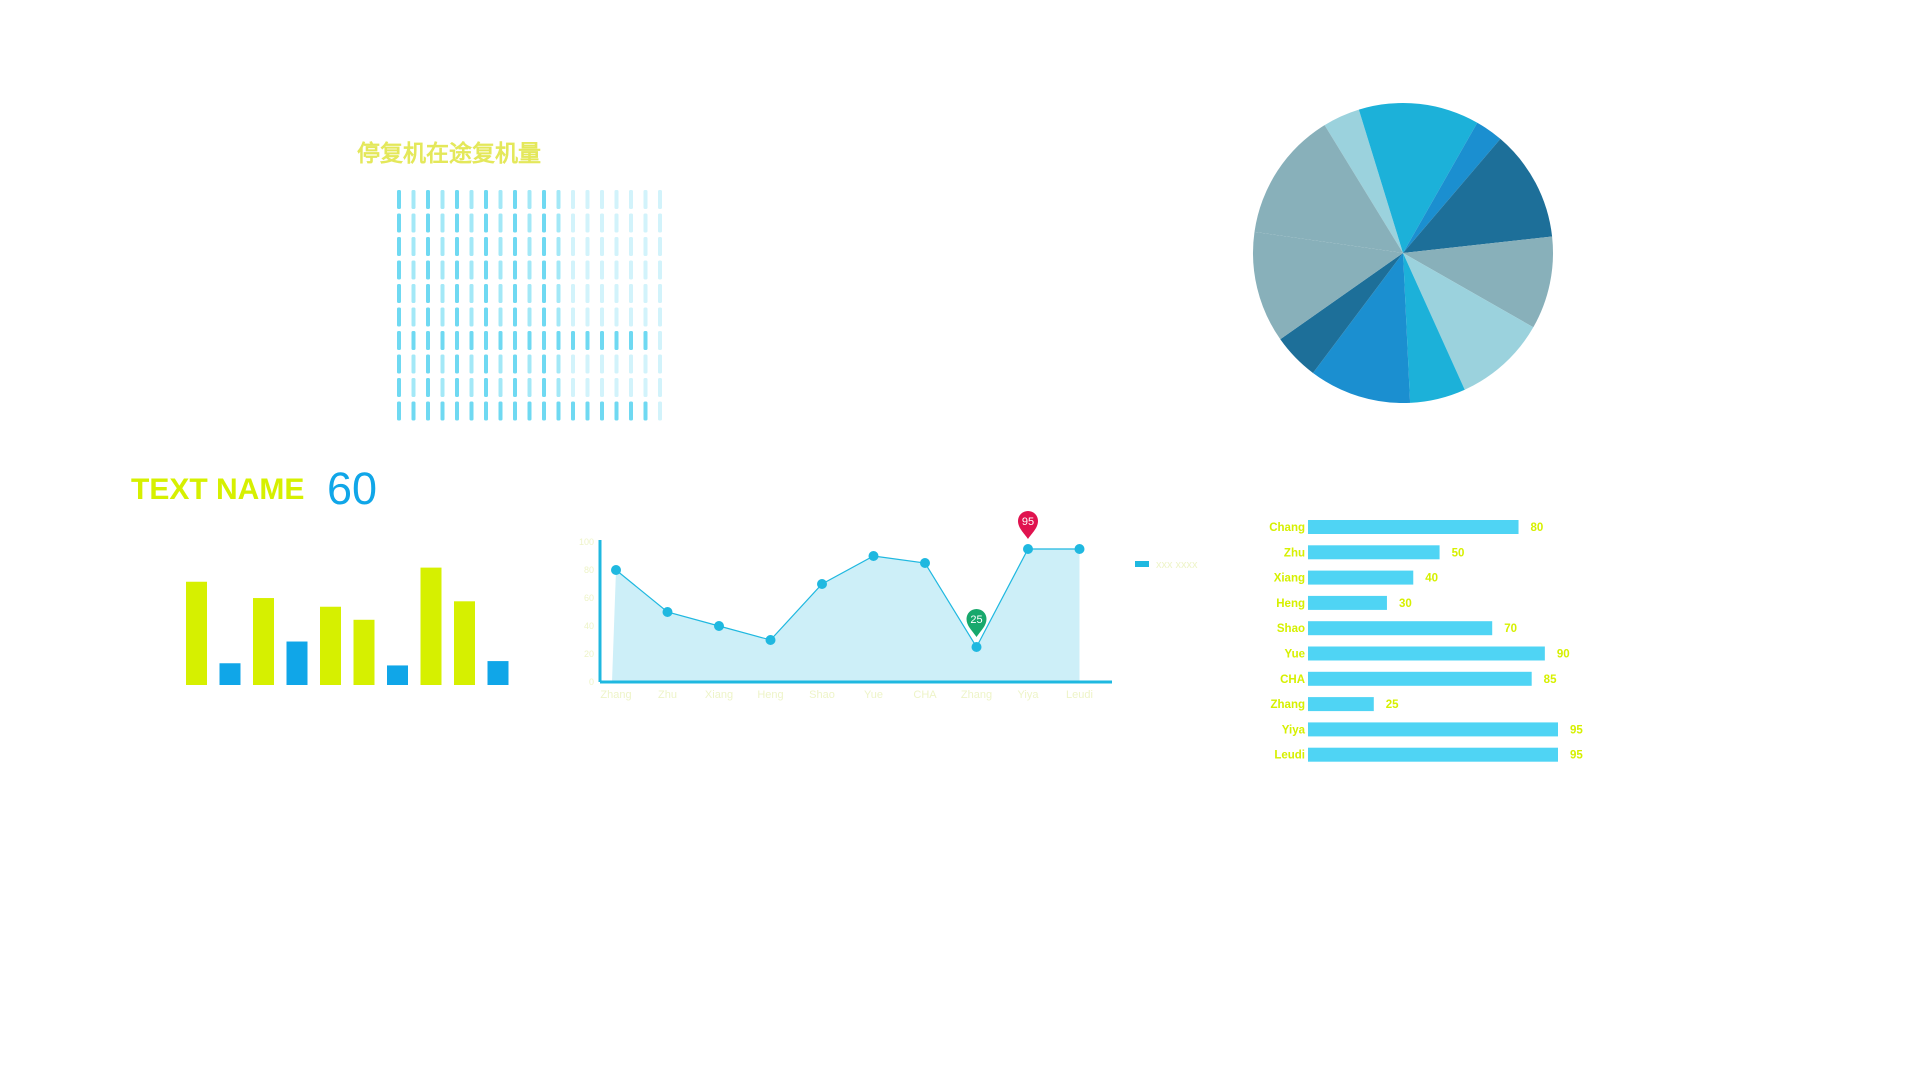  I want to click on hbar-category-label: Zhang, so click(1288, 705).